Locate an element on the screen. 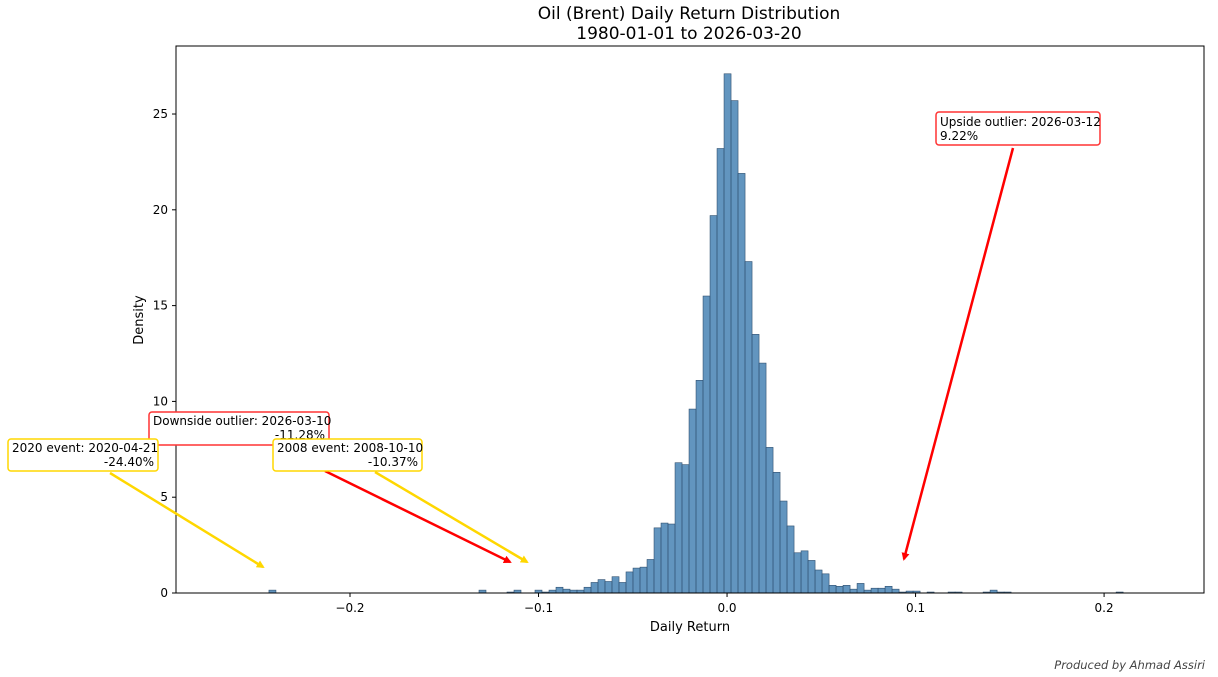  annotation-upside-outlier: Upside outlier: 2026-03-12 9.22% is located at coordinates (1018, 128).